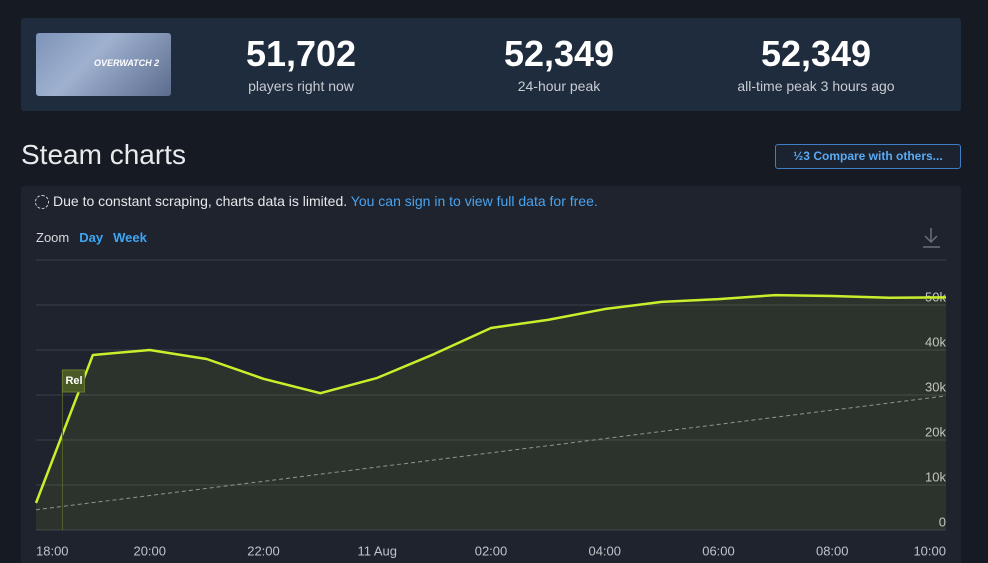 The image size is (988, 563). What do you see at coordinates (832, 550) in the screenshot?
I see `x-tick-label: 08:00` at bounding box center [832, 550].